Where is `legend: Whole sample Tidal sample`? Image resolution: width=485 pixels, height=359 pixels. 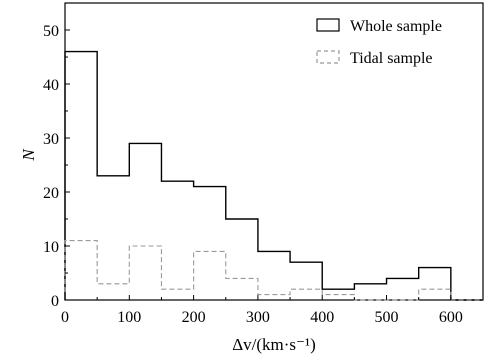
legend: Whole sample Tidal sample is located at coordinates (379, 42).